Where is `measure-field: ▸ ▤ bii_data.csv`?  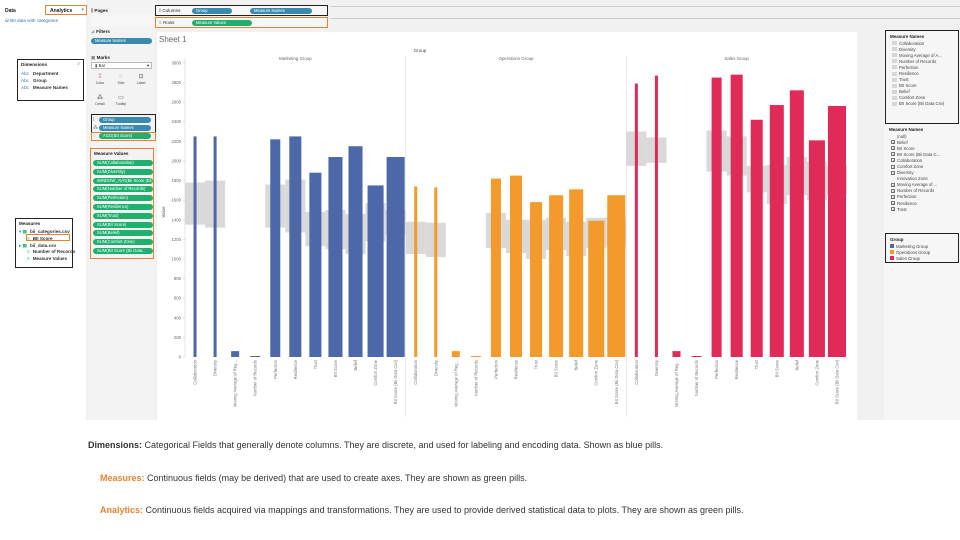
measure-field: ▸ ▤ bii_data.csv is located at coordinates (37, 246).